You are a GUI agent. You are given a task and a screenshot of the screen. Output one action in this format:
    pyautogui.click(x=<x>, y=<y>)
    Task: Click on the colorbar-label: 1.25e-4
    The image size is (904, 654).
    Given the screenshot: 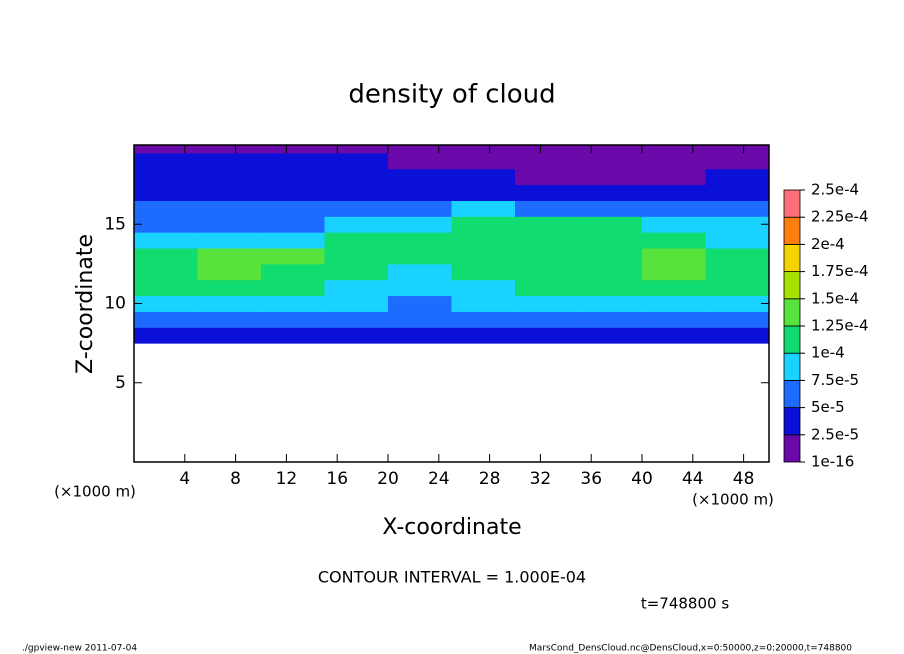 What is the action you would take?
    pyautogui.click(x=840, y=326)
    